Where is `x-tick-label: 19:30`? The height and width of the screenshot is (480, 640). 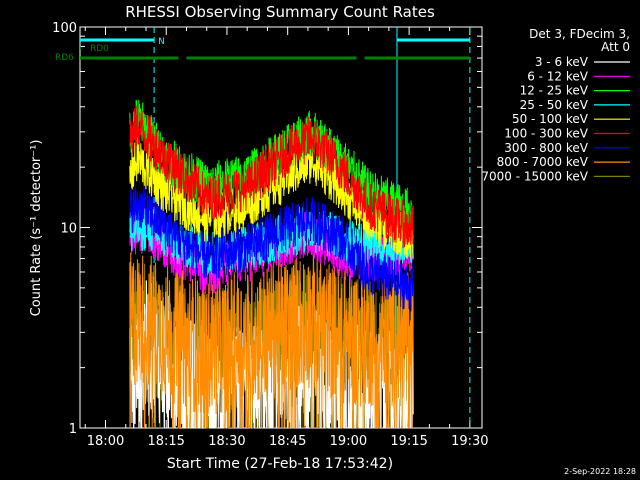
x-tick-label: 19:30 is located at coordinates (469, 441).